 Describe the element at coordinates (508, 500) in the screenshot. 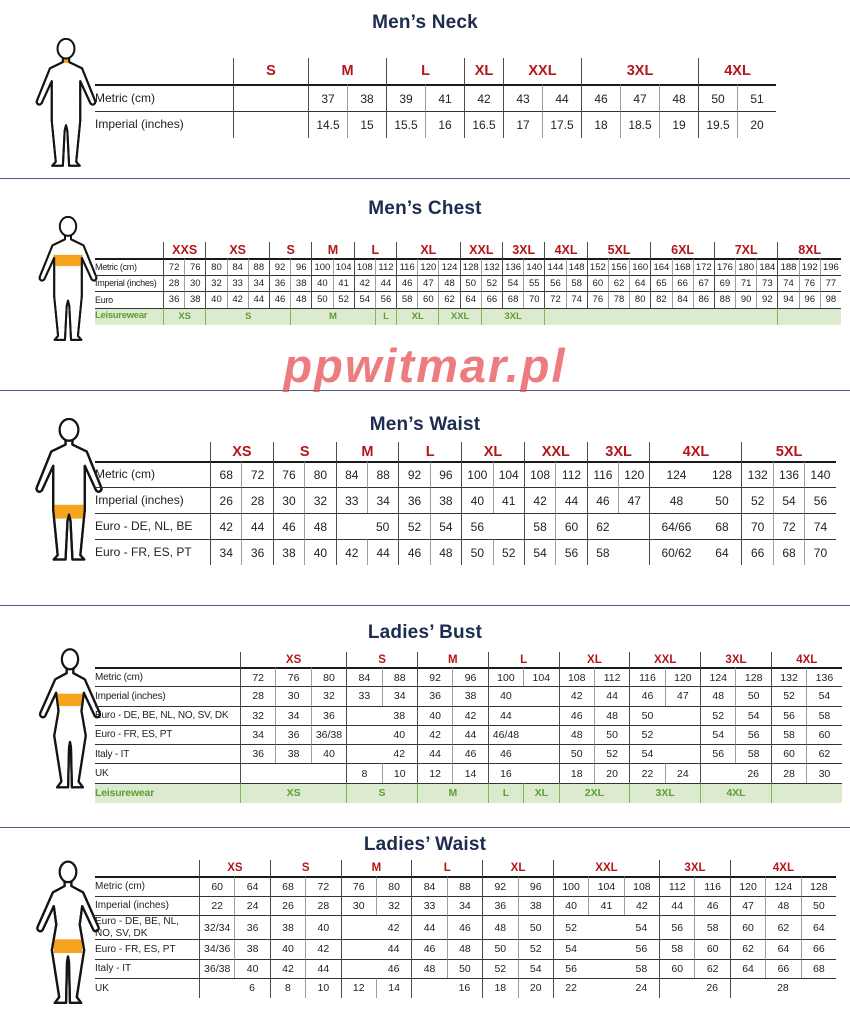

I see `size-value: 41` at that location.